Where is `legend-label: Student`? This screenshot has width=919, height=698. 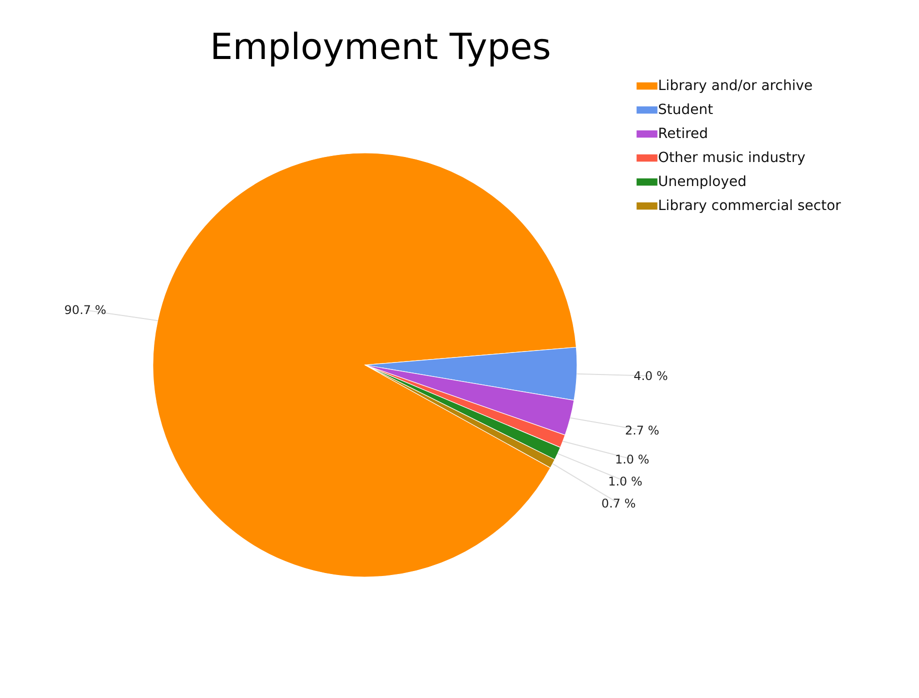
legend-label: Student is located at coordinates (686, 110).